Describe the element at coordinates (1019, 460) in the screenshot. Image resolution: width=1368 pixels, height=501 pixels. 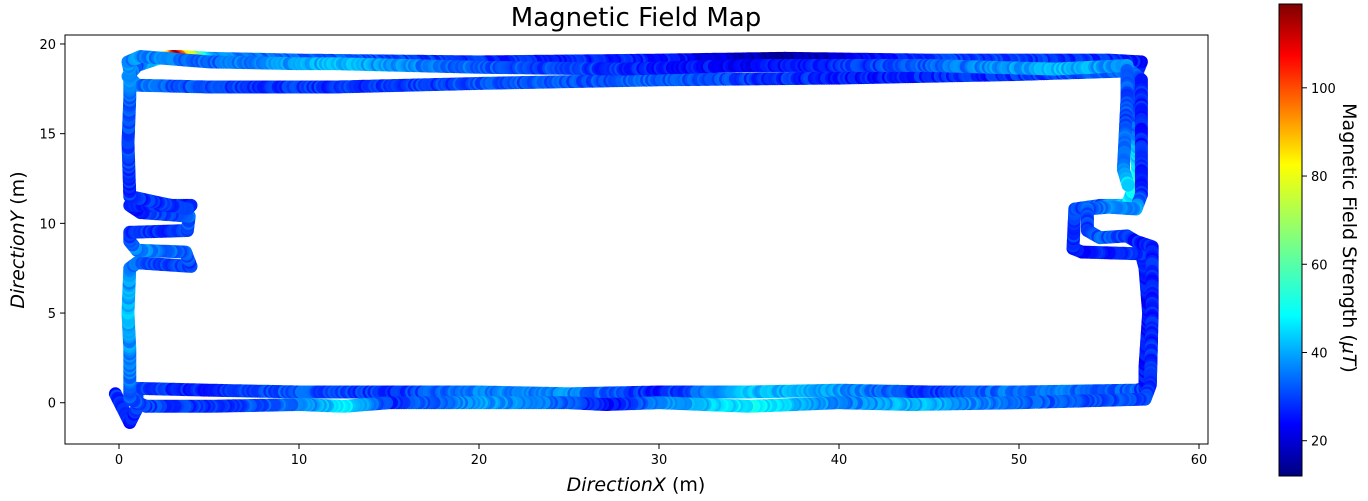
I see `x-tick-label: 50` at that location.